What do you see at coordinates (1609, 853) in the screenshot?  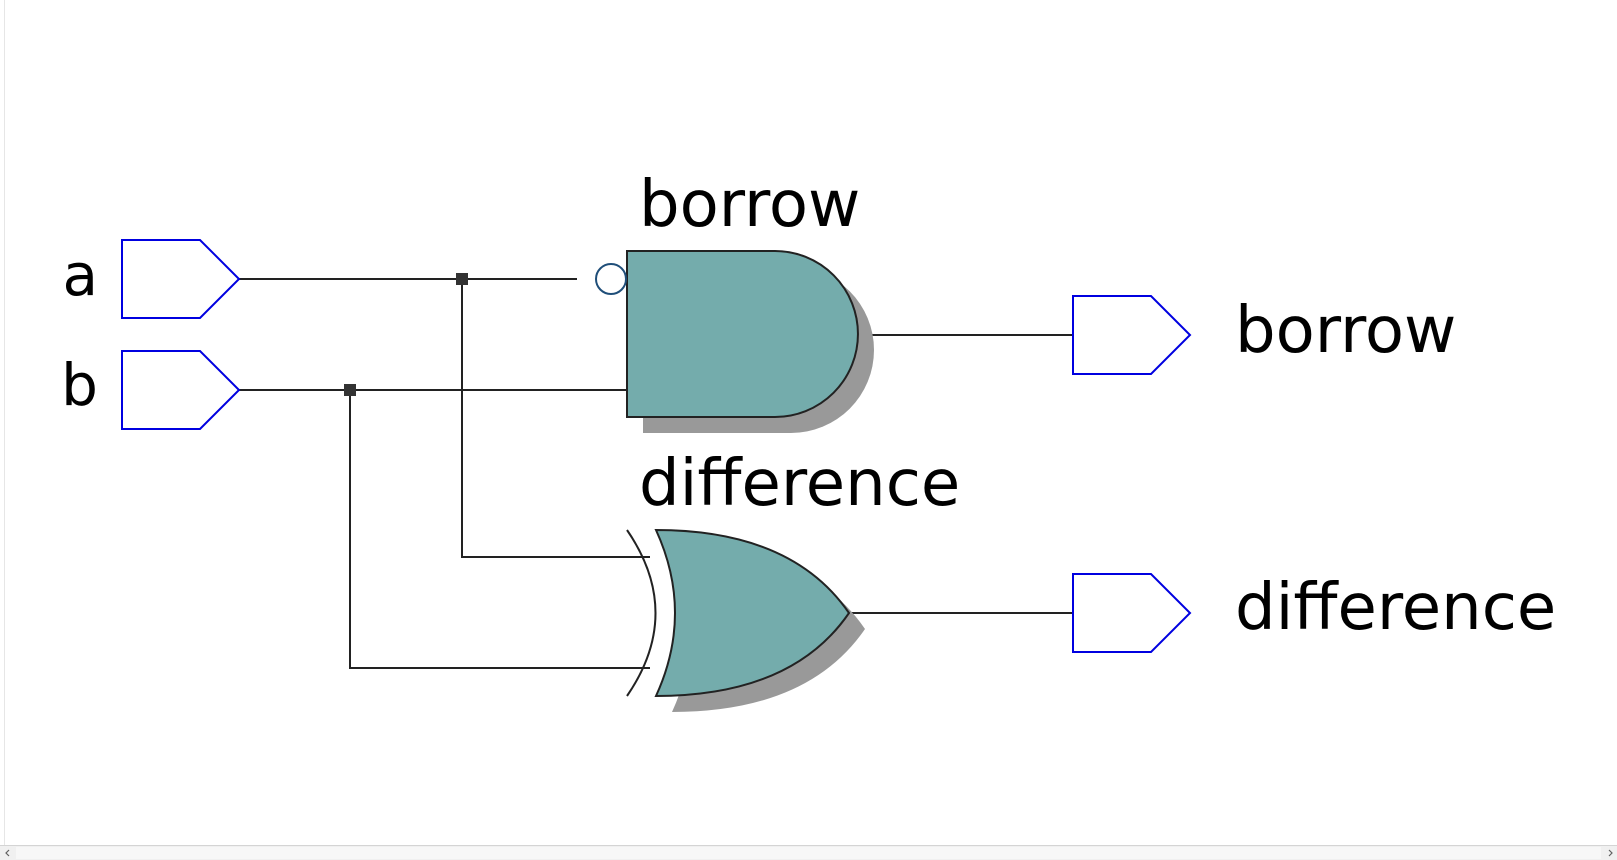 I see `scroll-right-arrow-icon` at bounding box center [1609, 853].